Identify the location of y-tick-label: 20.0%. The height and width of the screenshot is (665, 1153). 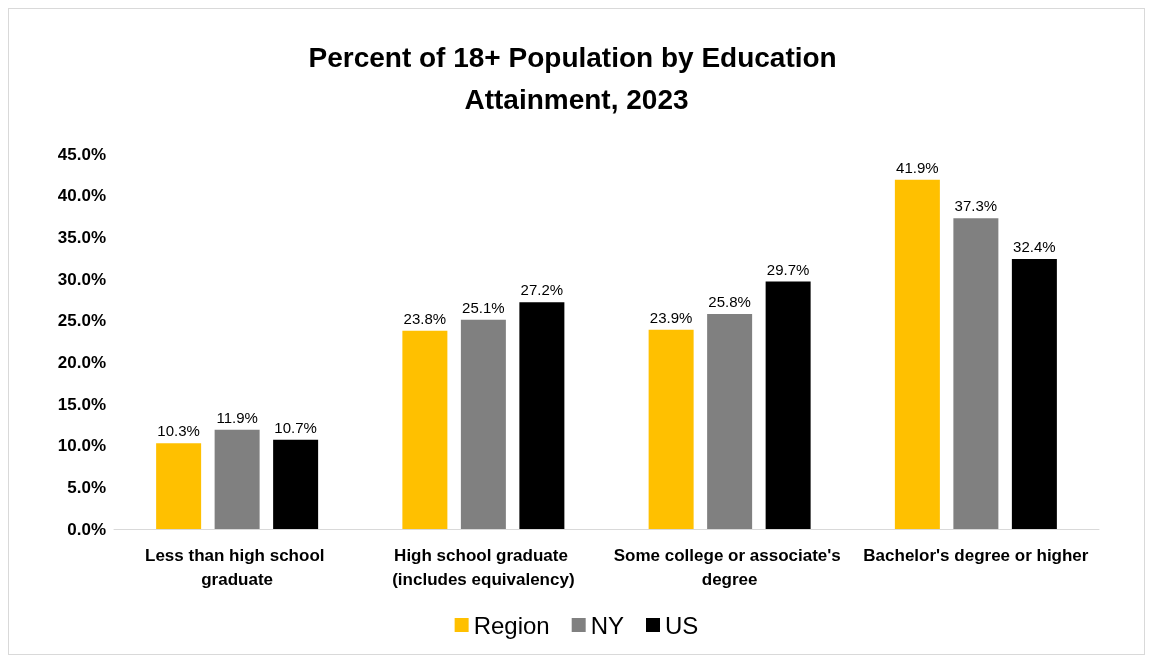
(81, 362).